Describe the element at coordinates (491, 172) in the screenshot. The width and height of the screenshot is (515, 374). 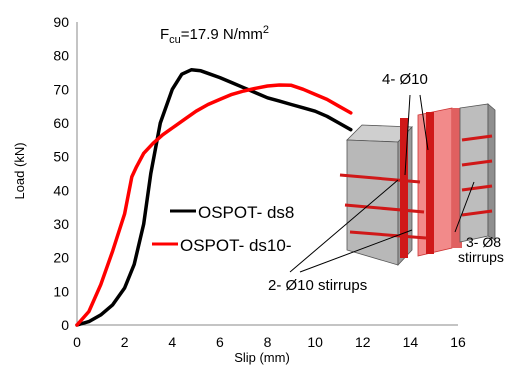
I see `rear-slab-side` at that location.